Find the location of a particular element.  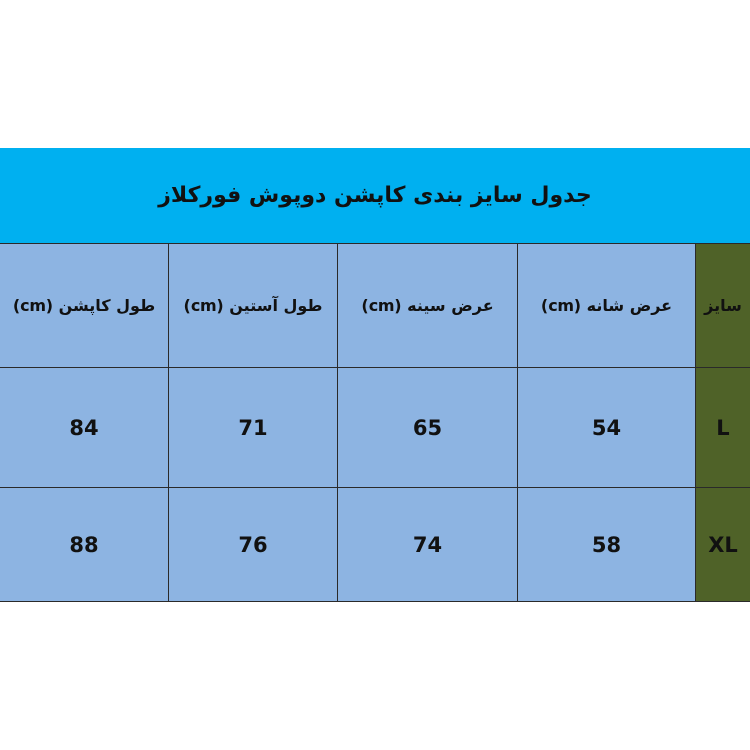

cell-size-xl: XL is located at coordinates (723, 545).